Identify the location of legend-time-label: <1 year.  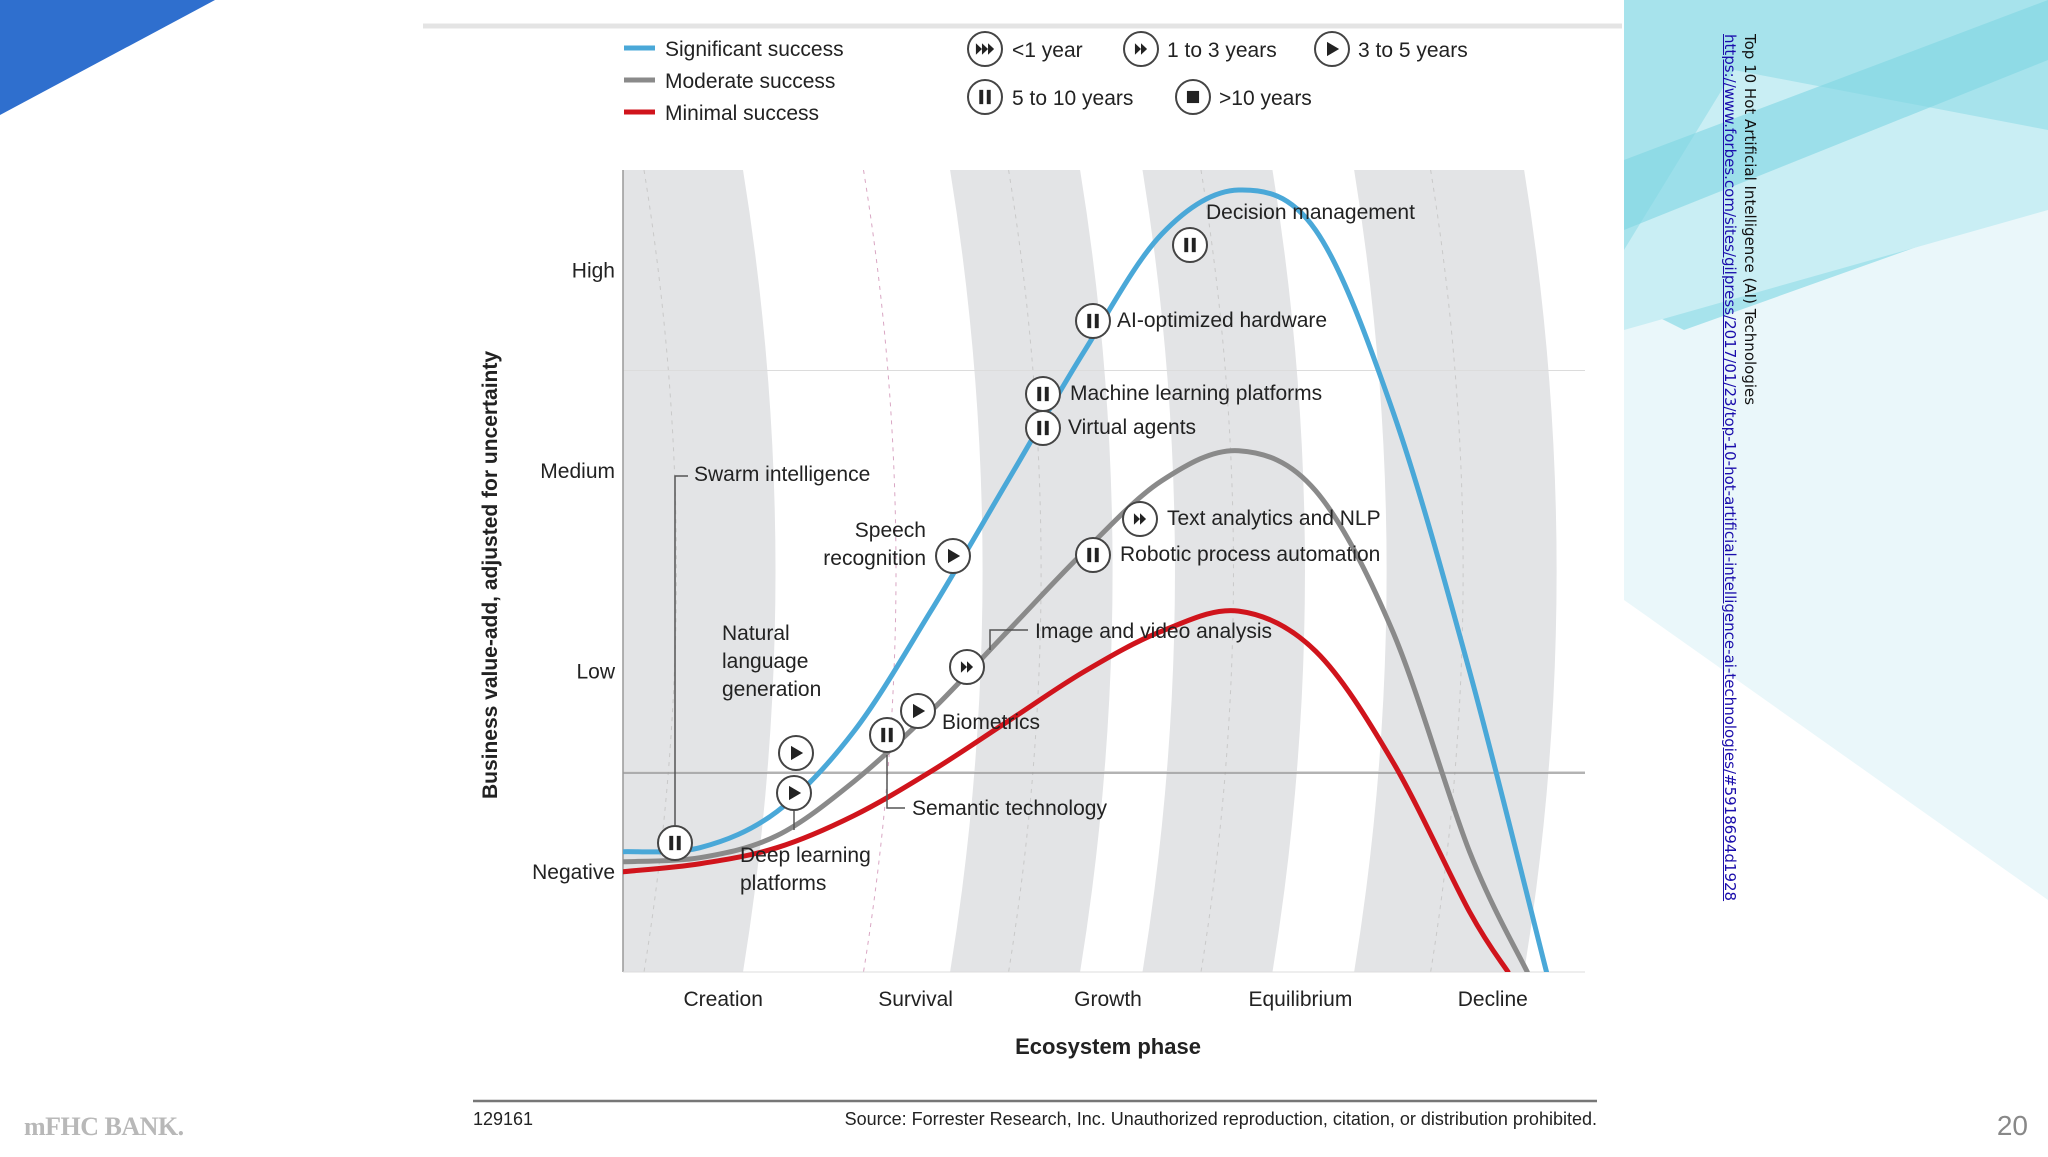
(1047, 50).